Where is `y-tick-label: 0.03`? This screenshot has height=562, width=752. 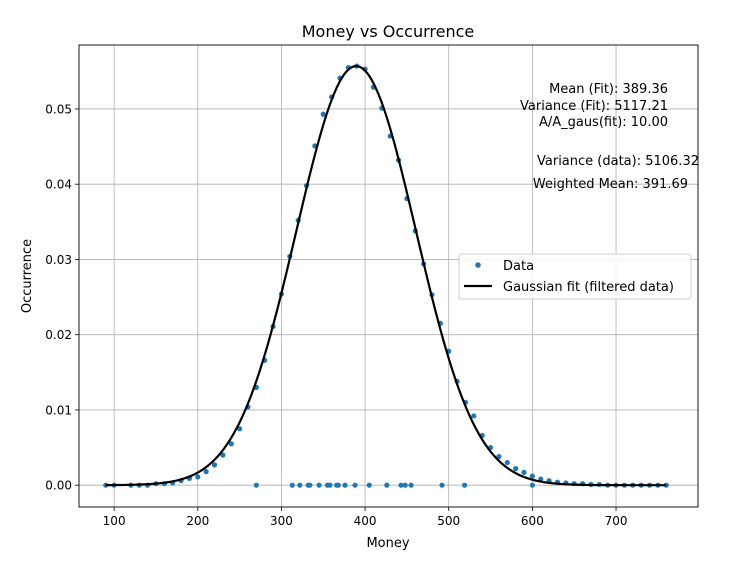
y-tick-label: 0.03 is located at coordinates (58, 260).